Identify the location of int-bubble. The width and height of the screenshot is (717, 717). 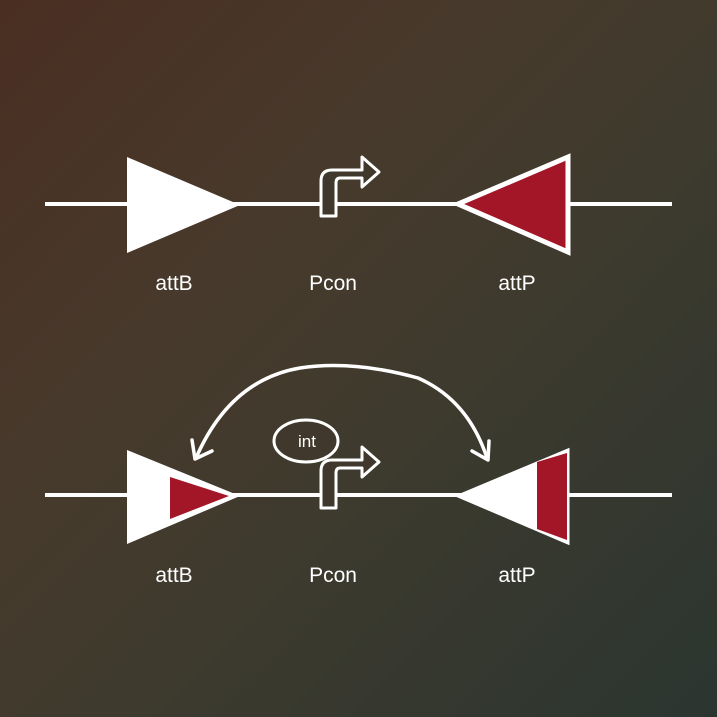
(306, 441).